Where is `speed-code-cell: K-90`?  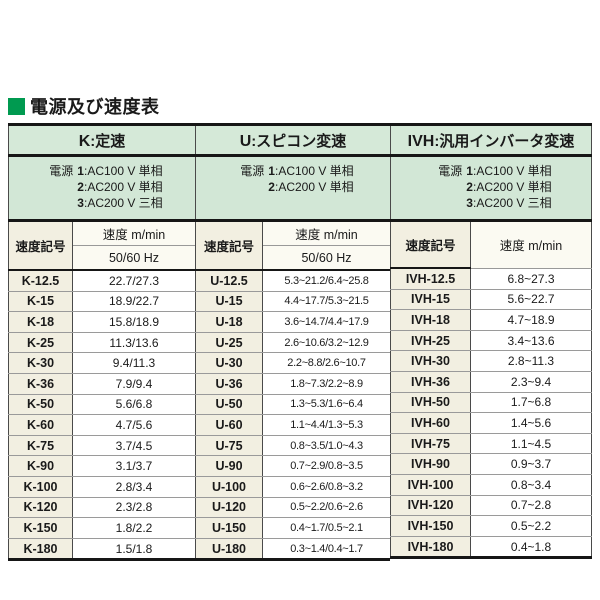 speed-code-cell: K-90 is located at coordinates (40, 466).